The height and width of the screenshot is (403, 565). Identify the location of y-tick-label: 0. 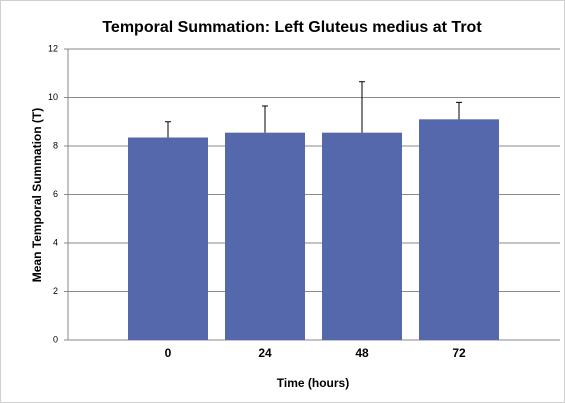
(55, 339).